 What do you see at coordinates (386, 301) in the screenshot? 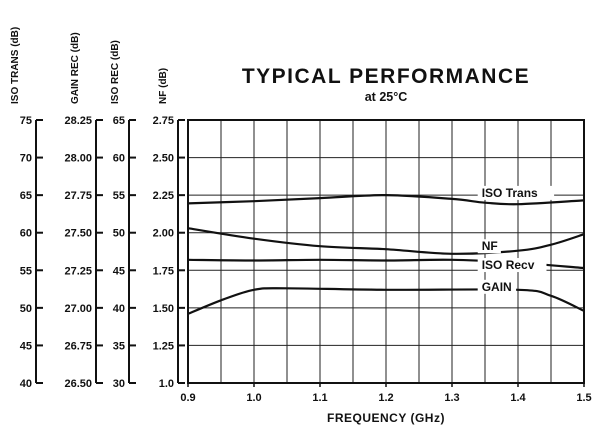
I see `series-line-gain` at bounding box center [386, 301].